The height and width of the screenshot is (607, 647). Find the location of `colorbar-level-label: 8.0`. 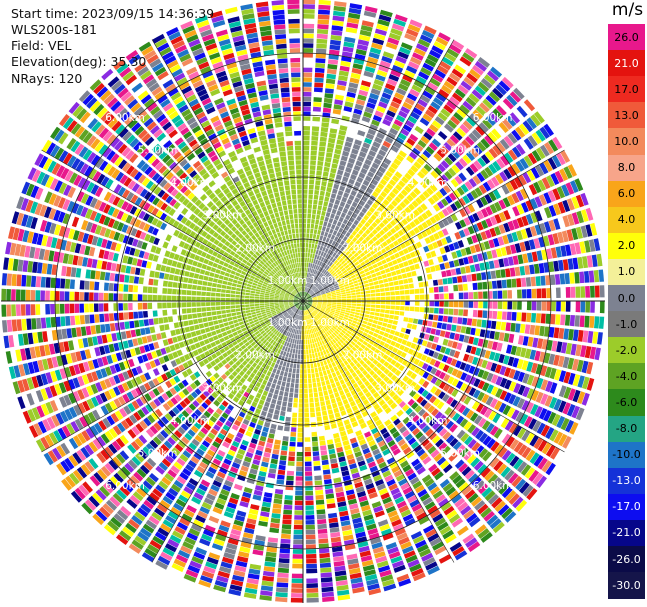

colorbar-level-label: 8.0 is located at coordinates (626, 168).